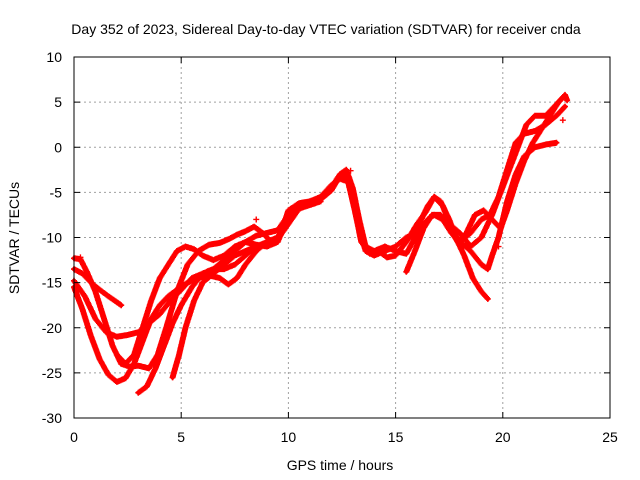  What do you see at coordinates (396, 437) in the screenshot?
I see `x-tick-label: 15` at bounding box center [396, 437].